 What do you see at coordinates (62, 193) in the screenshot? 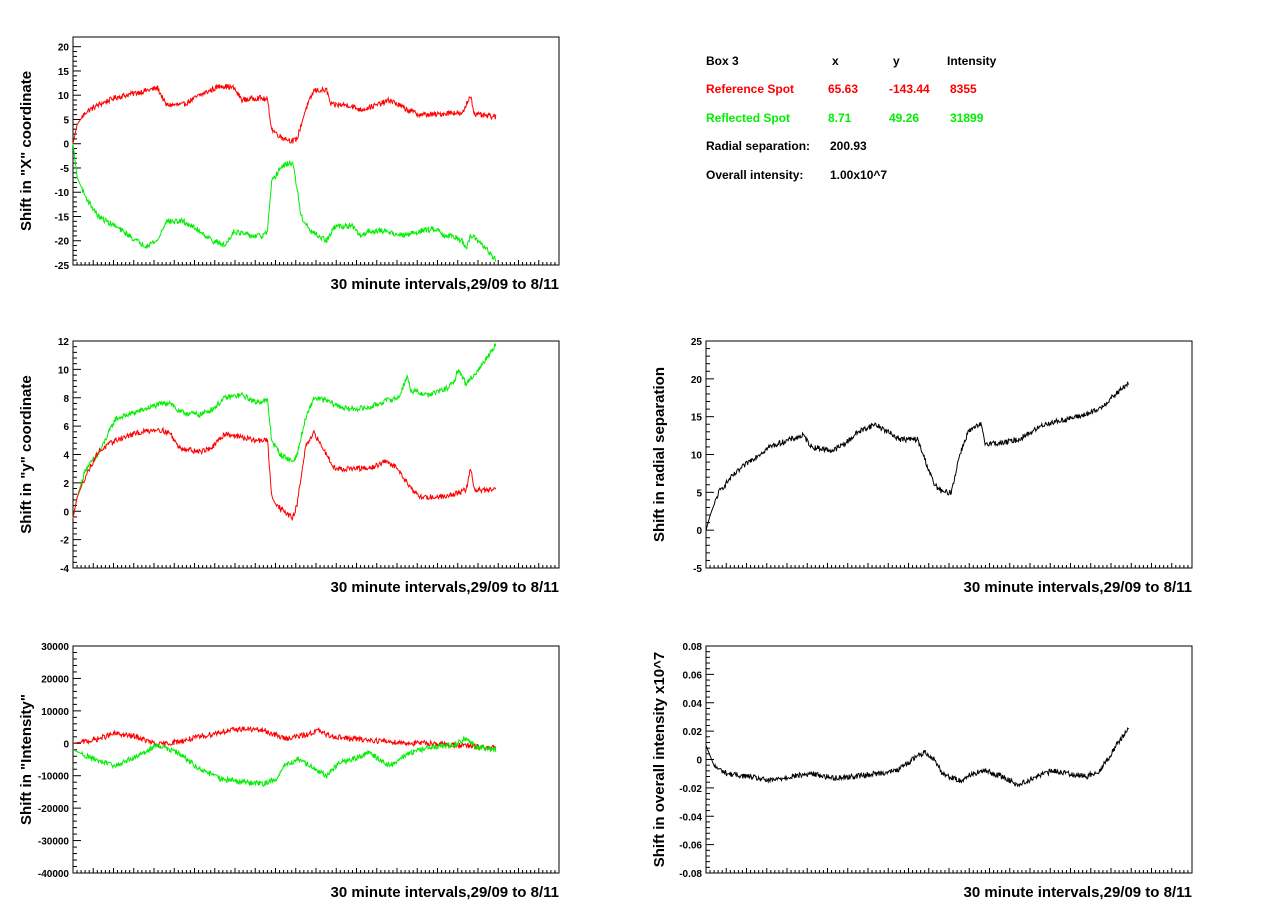
I see `x_shift-y-tick-label: -10` at bounding box center [62, 193].